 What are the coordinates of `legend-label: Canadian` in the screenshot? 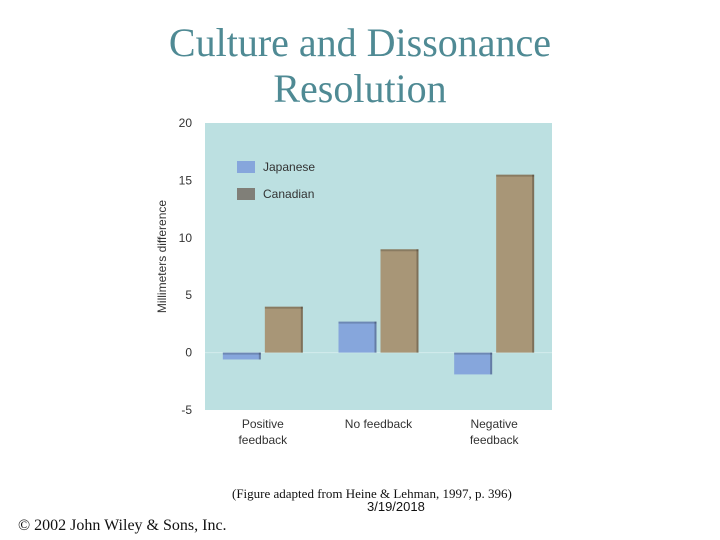 It's located at (288, 194).